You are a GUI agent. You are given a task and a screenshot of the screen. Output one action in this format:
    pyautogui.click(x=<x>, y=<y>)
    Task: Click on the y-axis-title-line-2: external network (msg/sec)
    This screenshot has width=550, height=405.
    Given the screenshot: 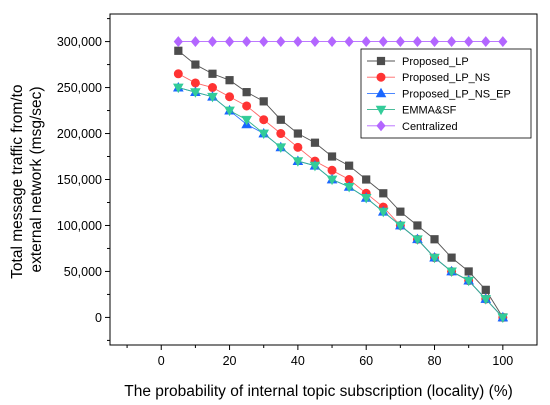 What is the action you would take?
    pyautogui.click(x=36, y=179)
    